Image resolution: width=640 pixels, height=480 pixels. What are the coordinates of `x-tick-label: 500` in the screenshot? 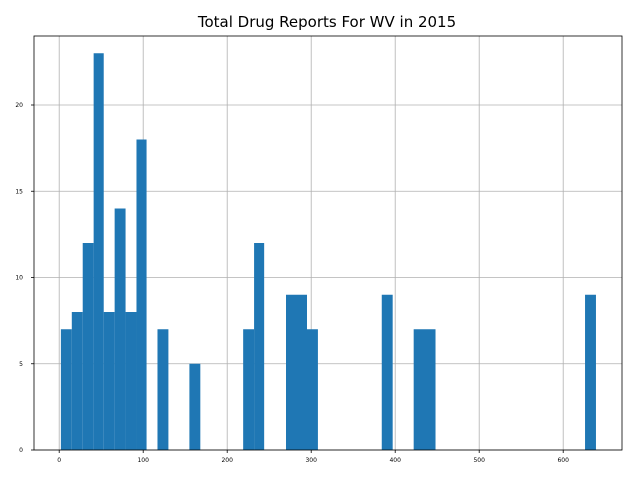 It's located at (479, 460).